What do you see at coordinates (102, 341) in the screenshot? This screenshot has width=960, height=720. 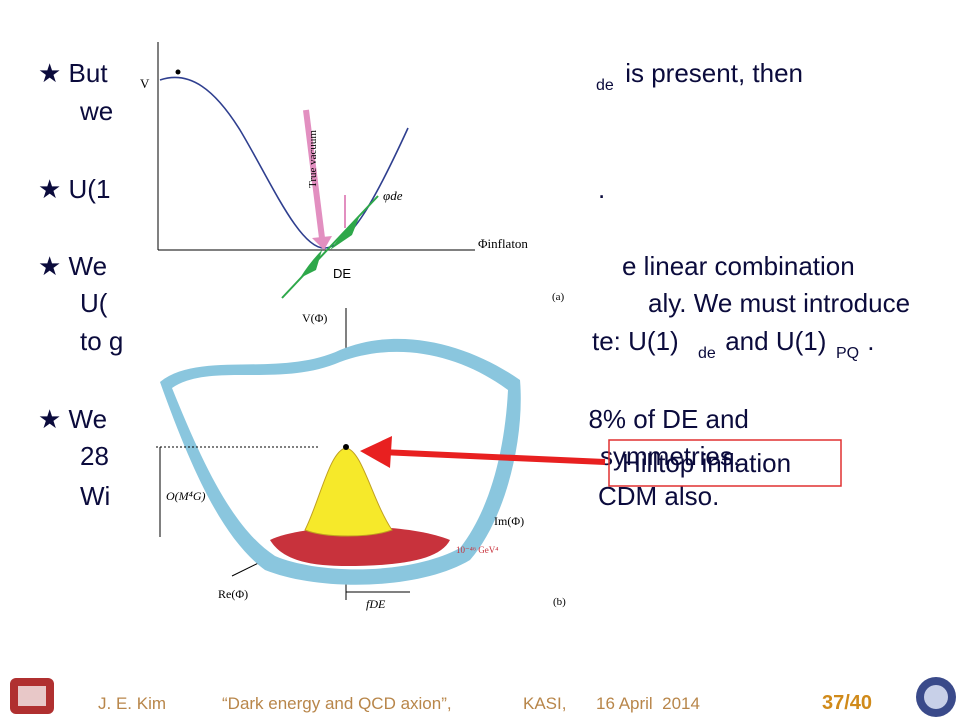 I see `text: to g` at bounding box center [102, 341].